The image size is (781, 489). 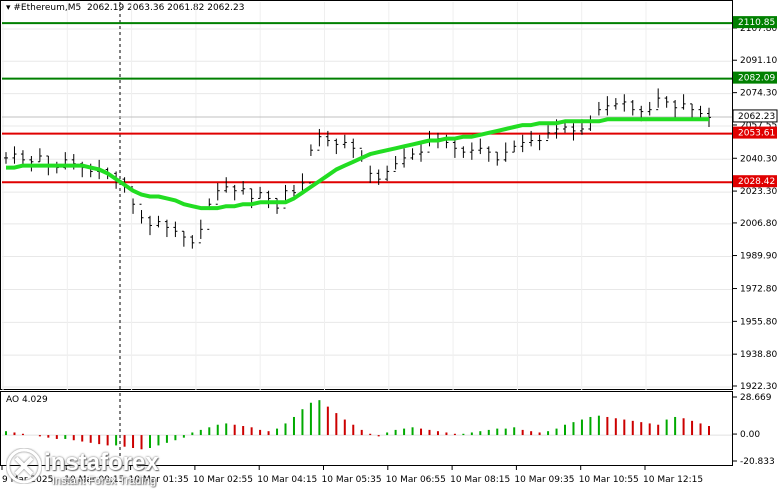 I want to click on price-tick-label: 1938.80, so click(x=758, y=355).